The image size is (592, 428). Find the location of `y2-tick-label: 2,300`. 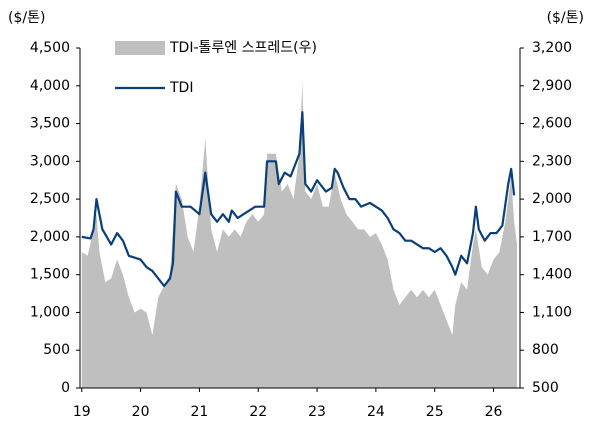

y2-tick-label: 2,300 is located at coordinates (552, 161).